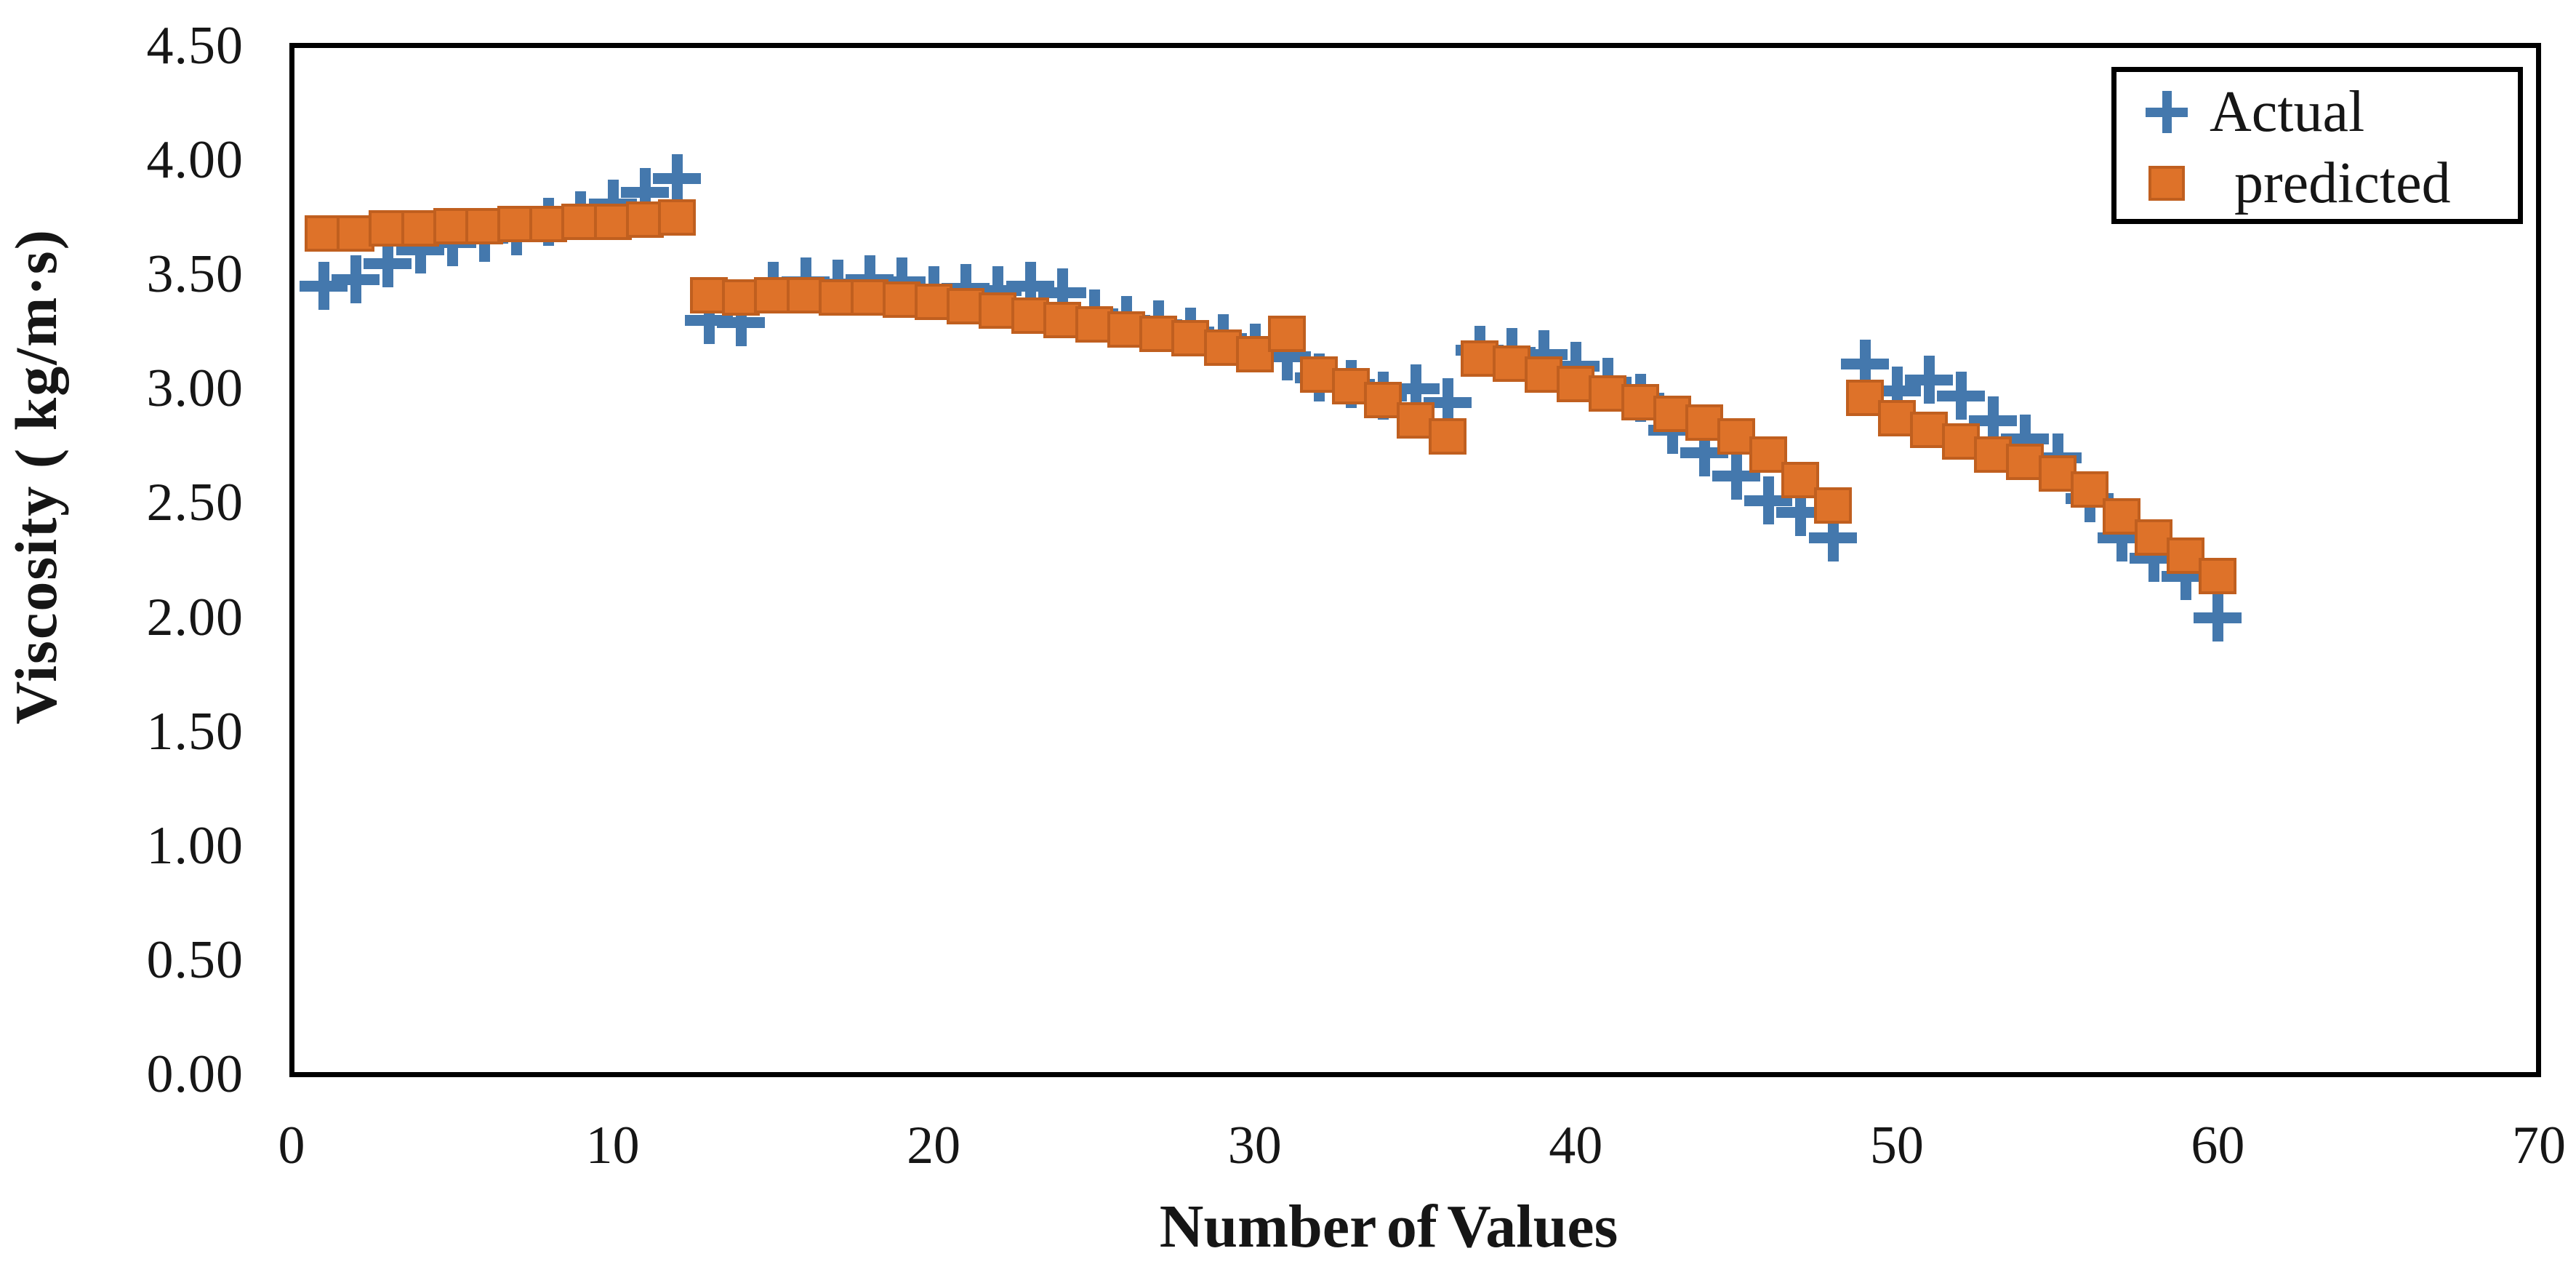  What do you see at coordinates (2287, 112) in the screenshot?
I see `legend-label-actual: Actual` at bounding box center [2287, 112].